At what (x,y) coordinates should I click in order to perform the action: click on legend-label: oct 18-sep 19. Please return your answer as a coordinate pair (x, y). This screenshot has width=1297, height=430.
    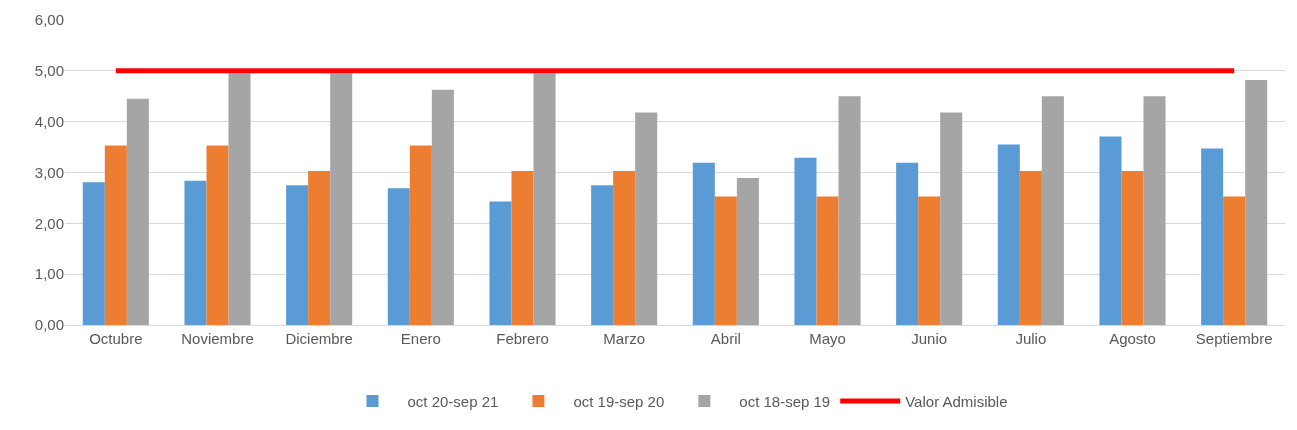
    Looking at the image, I should click on (785, 401).